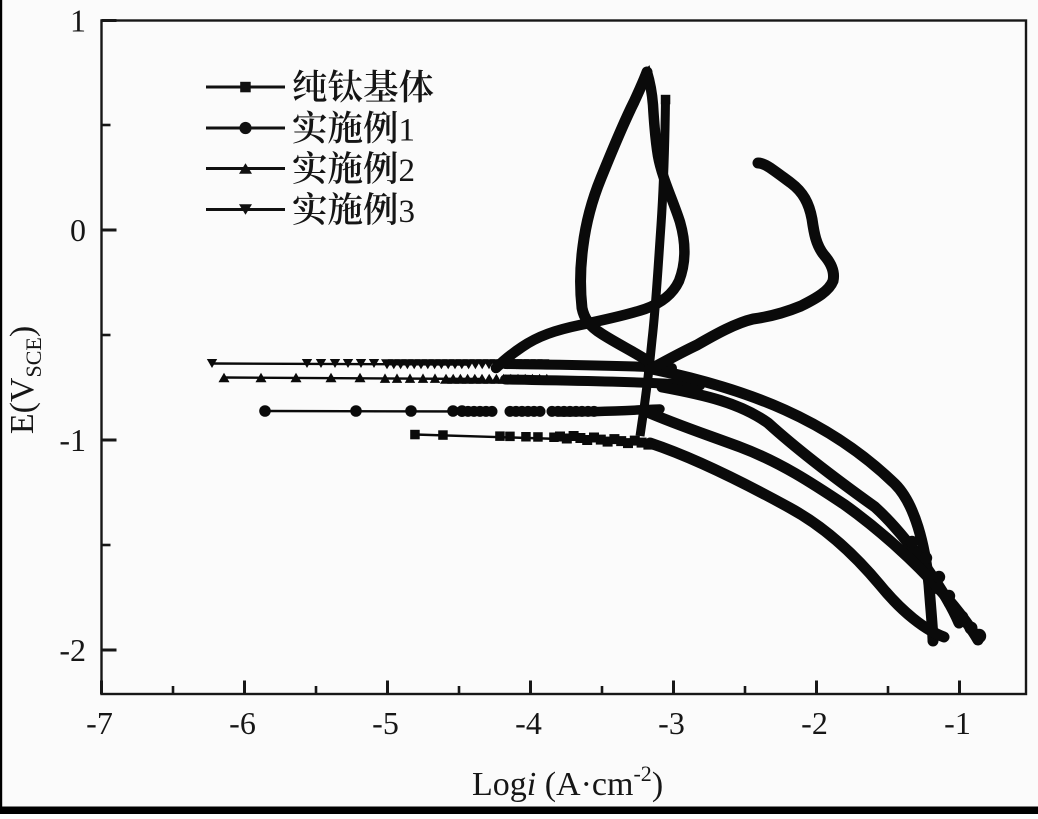  Describe the element at coordinates (407, 212) in the screenshot. I see `svg-text: 3` at that location.